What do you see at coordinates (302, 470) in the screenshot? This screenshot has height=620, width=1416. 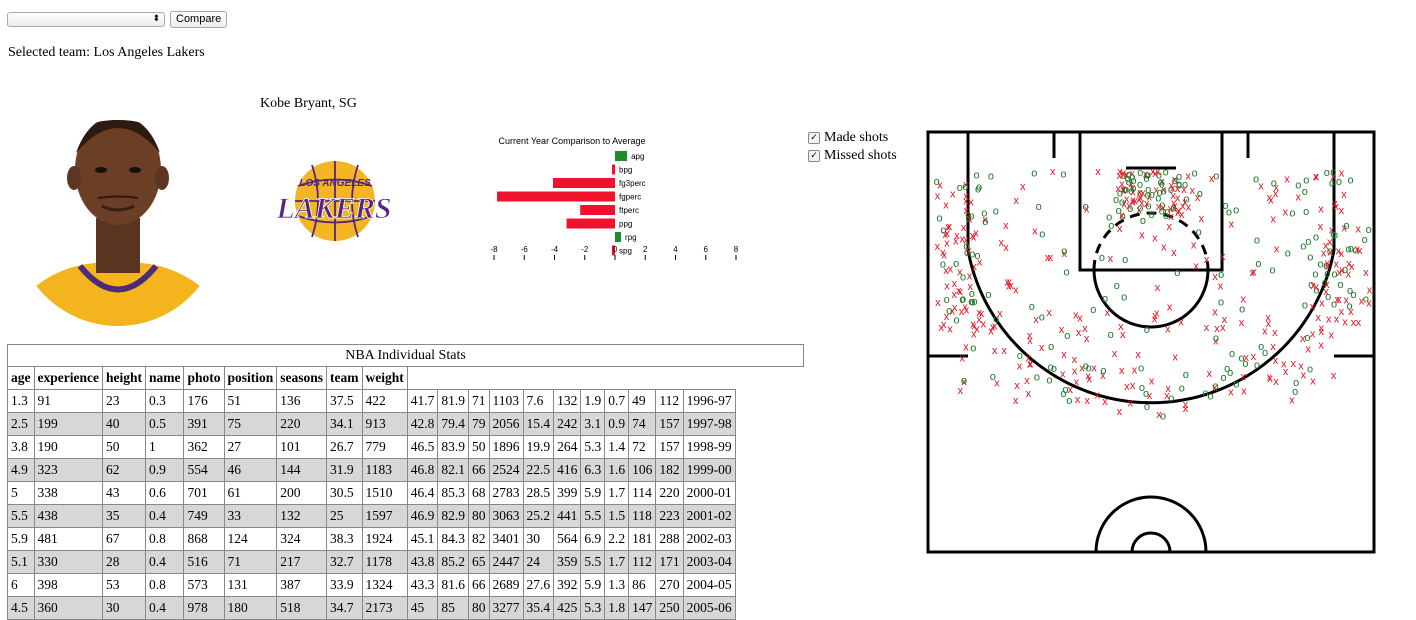 I see `table-cell: 144` at bounding box center [302, 470].